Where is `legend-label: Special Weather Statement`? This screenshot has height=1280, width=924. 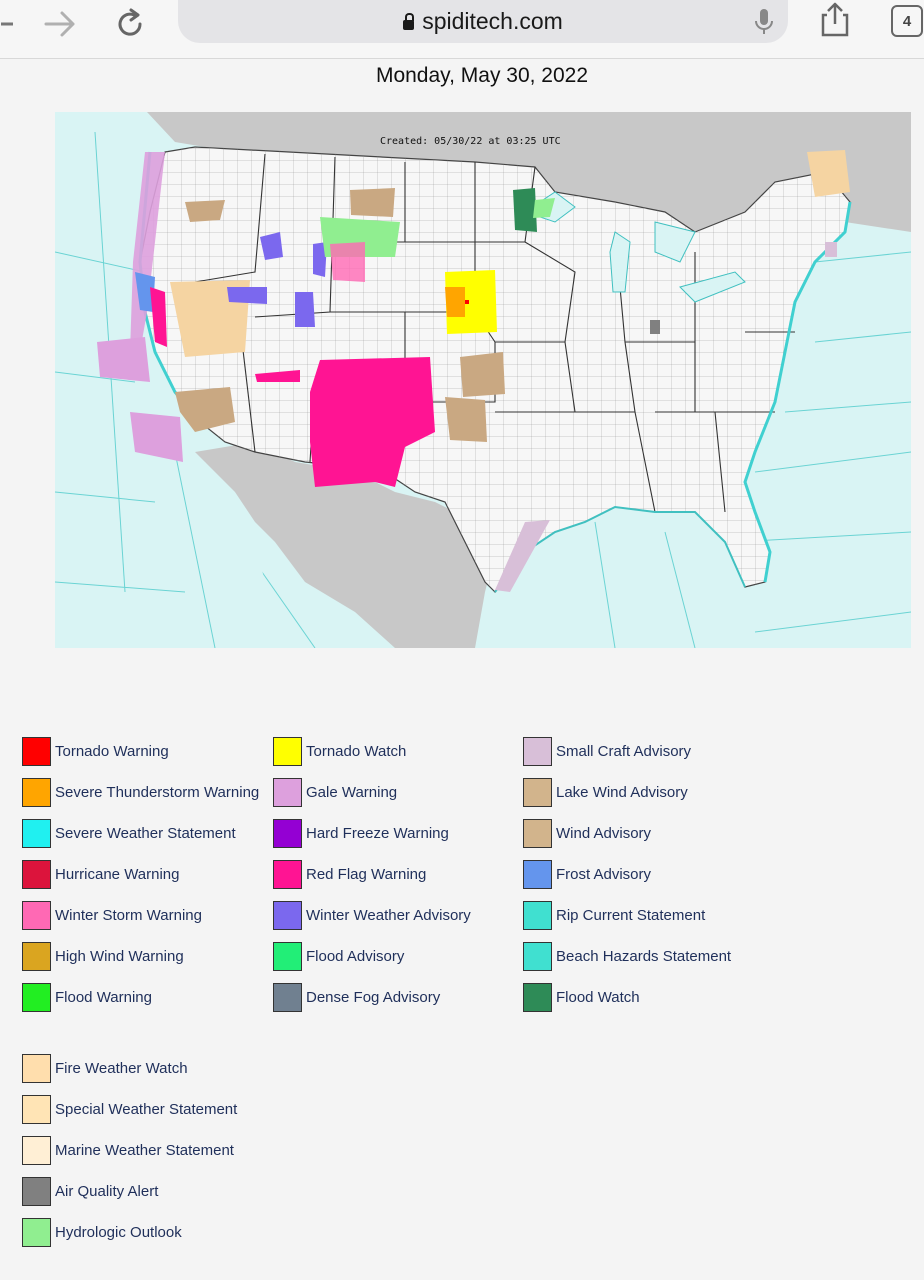
legend-label: Special Weather Statement is located at coordinates (146, 1109).